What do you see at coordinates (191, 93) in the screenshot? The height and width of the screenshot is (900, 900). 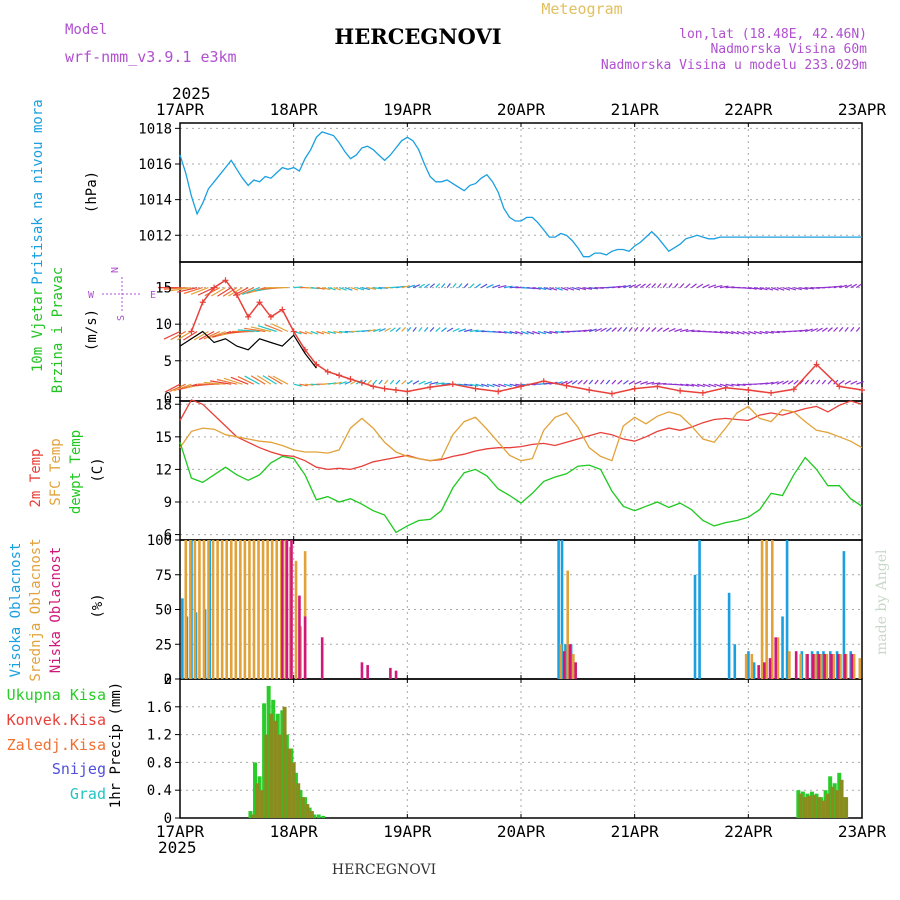 I see `year-top: 2025` at bounding box center [191, 93].